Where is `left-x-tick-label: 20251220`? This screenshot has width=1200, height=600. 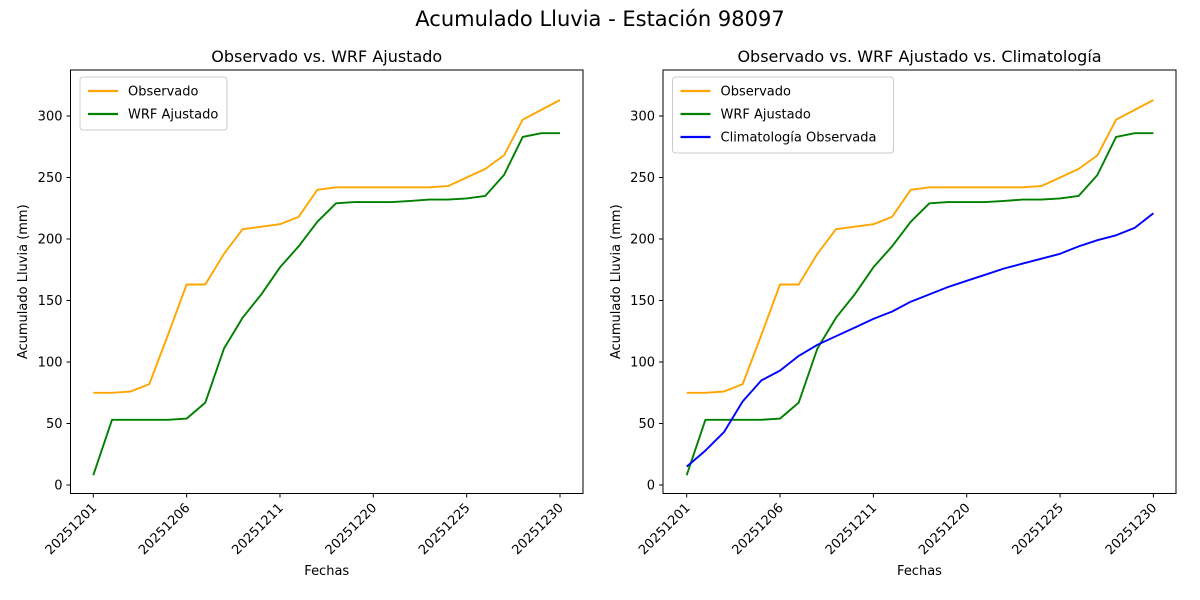 left-x-tick-label: 20251220 is located at coordinates (351, 529).